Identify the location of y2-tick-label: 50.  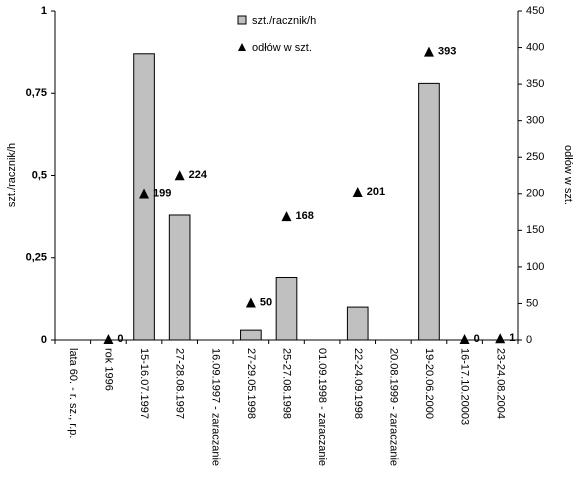
(532, 303).